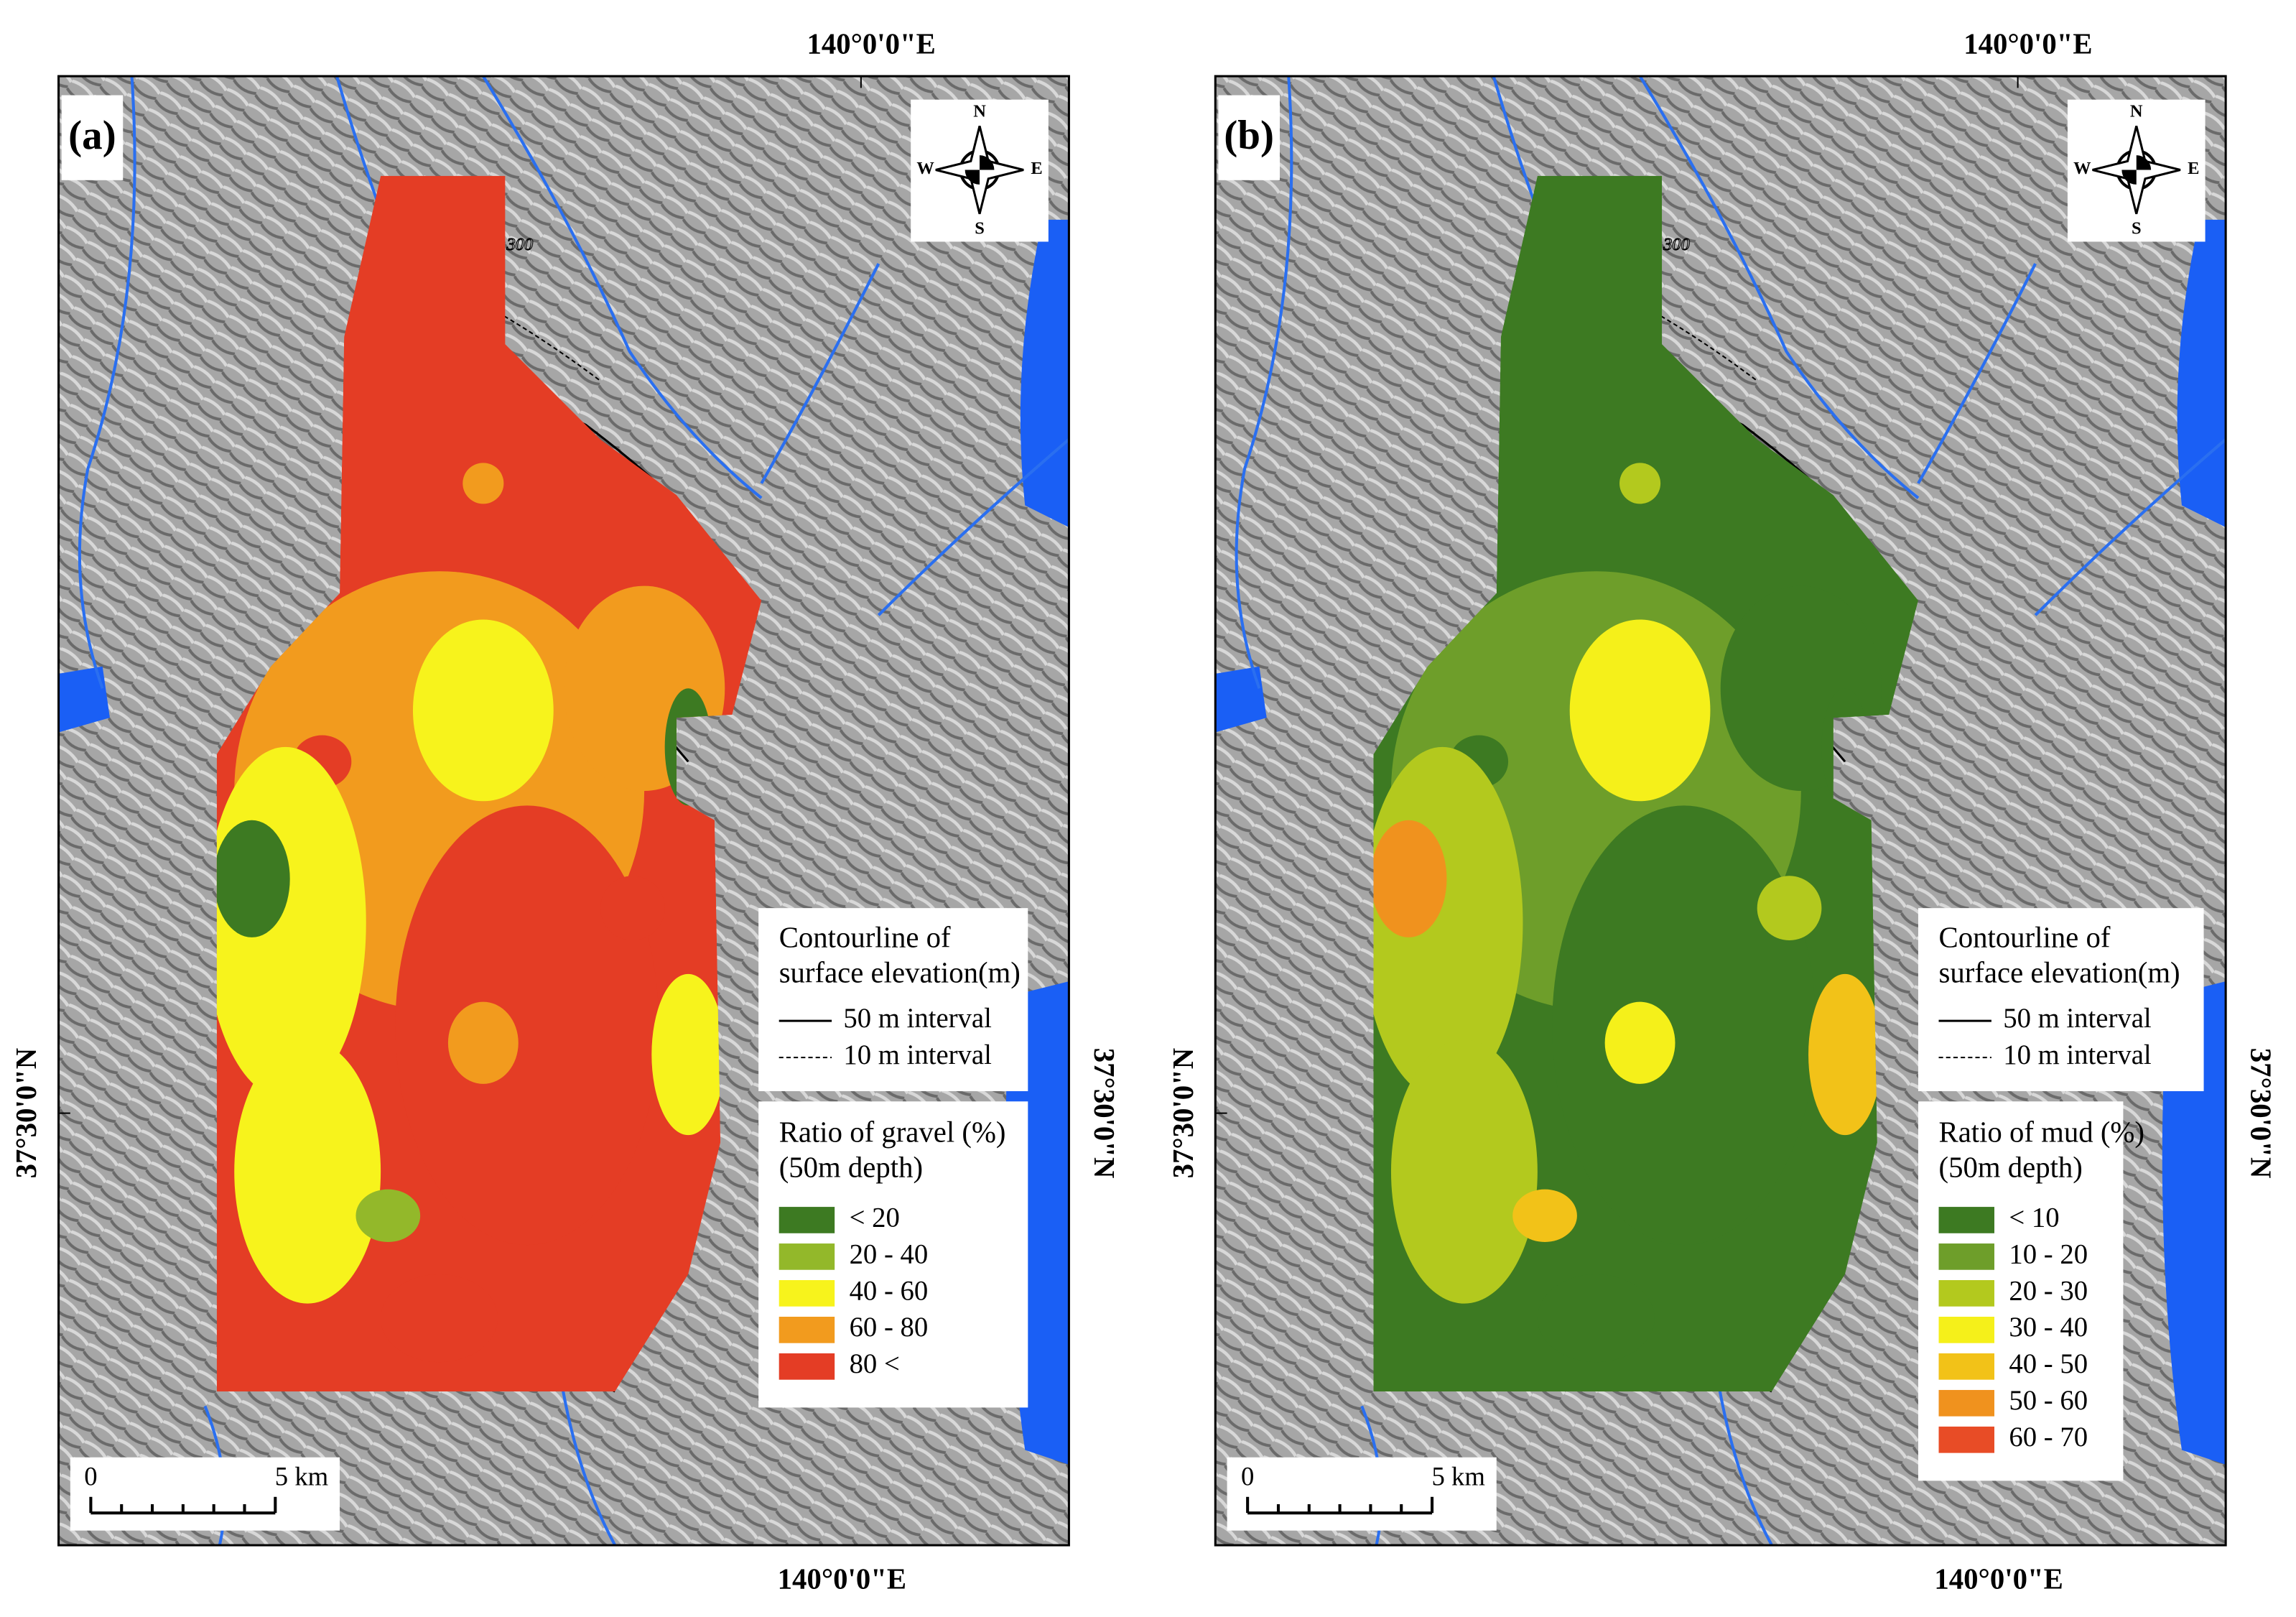  Describe the element at coordinates (2048, 1437) in the screenshot. I see `legend-label: 60 - 70` at that location.